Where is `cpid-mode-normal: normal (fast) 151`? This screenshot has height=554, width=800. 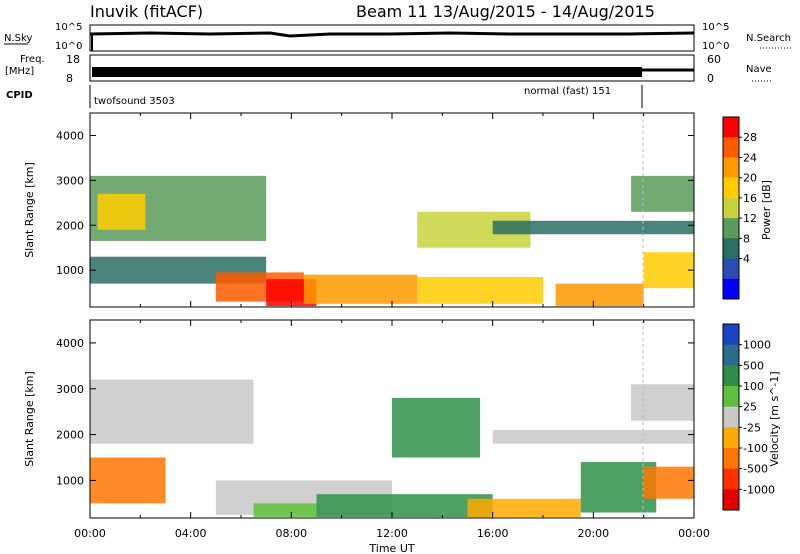 cpid-mode-normal: normal (fast) 151 is located at coordinates (567, 91).